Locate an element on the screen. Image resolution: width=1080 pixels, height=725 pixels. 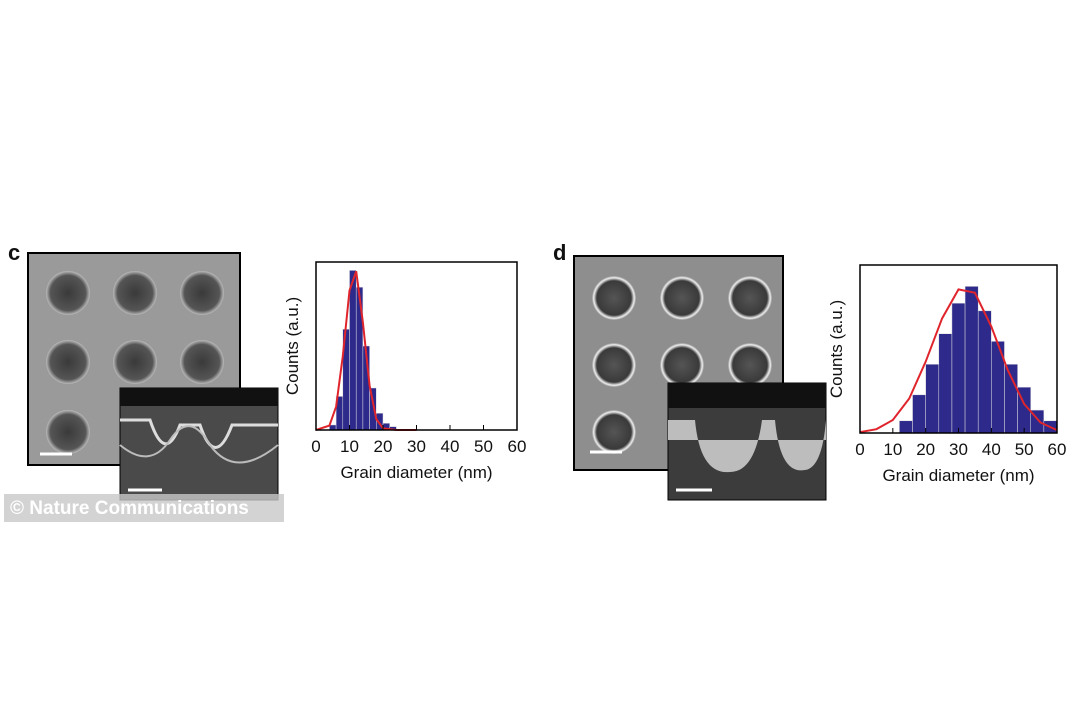
sem-image-c is located at coordinates (153, 376).